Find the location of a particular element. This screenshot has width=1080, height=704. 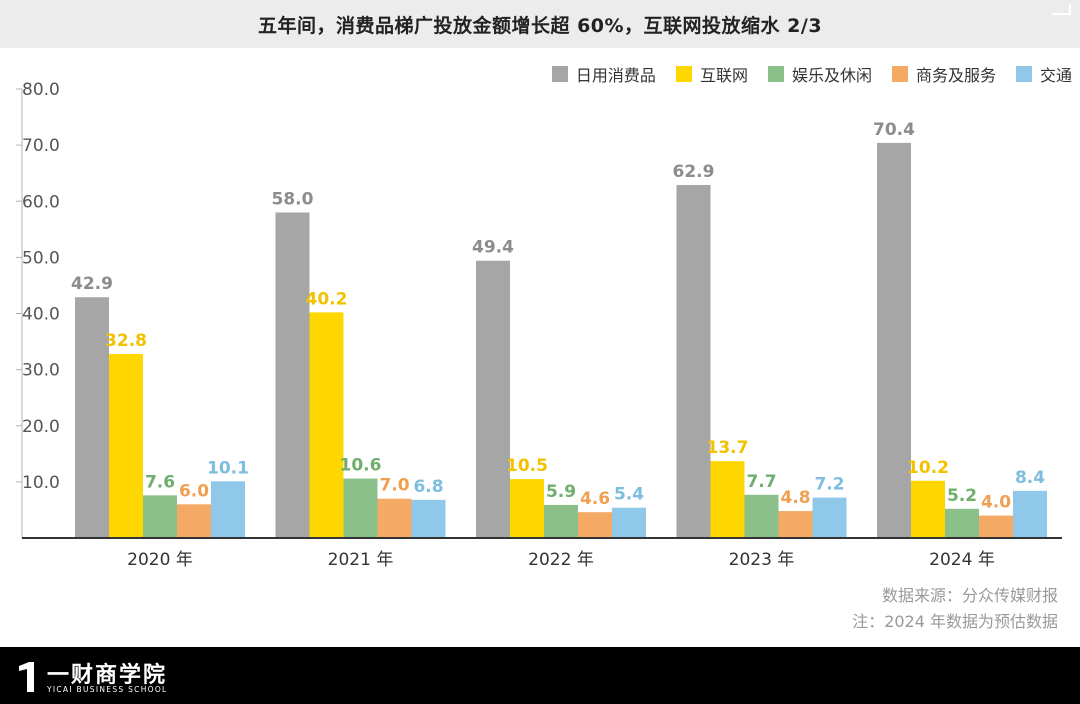

legend-item-business: 商务及服务 is located at coordinates (943, 74).